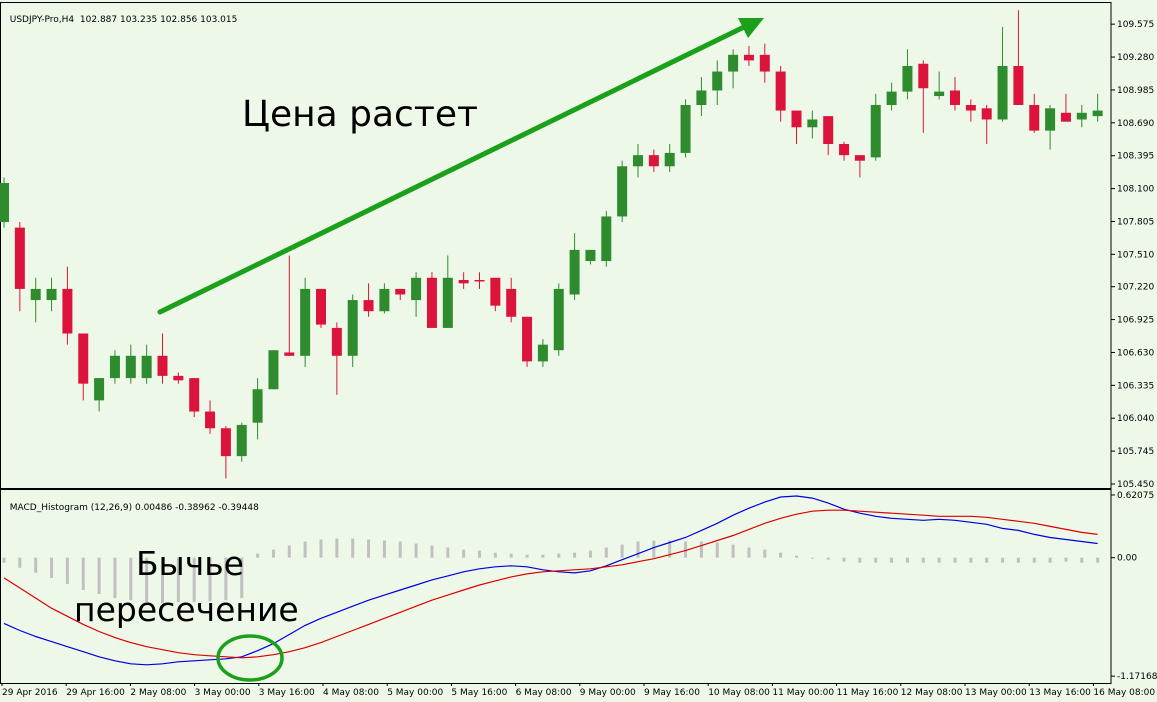  Describe the element at coordinates (1124, 693) in the screenshot. I see `time-tick-label: 16 May 08:00` at that location.